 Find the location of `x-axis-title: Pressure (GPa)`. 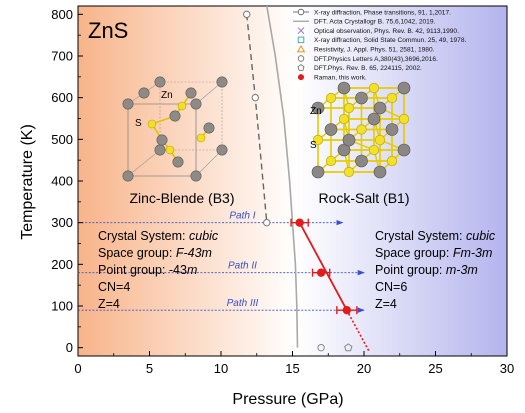

x-axis-title: Pressure (GPa) is located at coordinates (287, 399).